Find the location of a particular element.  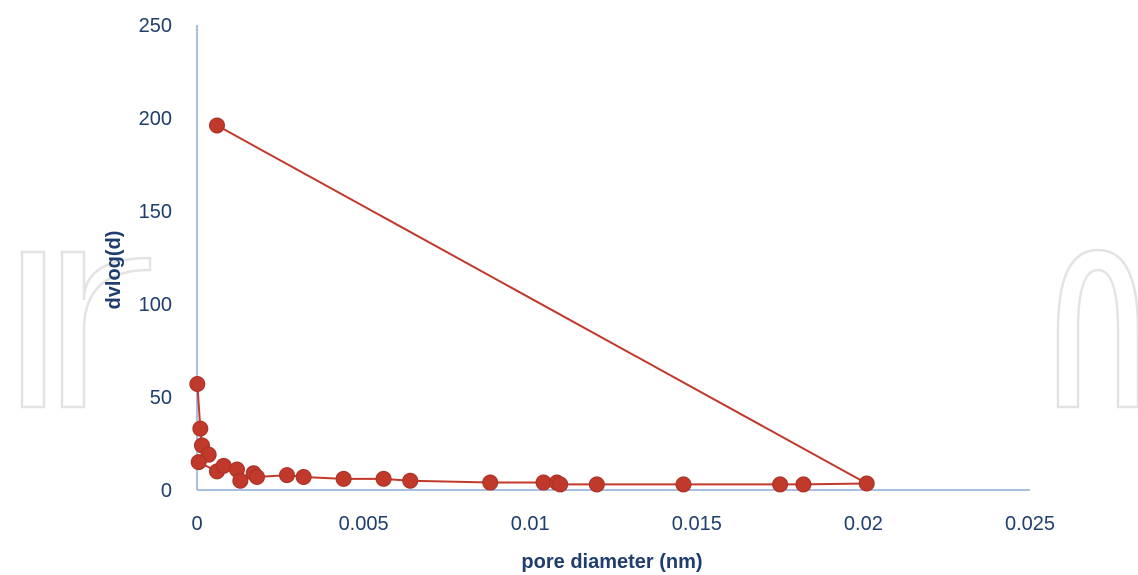

x-tick-label: 0.025 is located at coordinates (1030, 524).